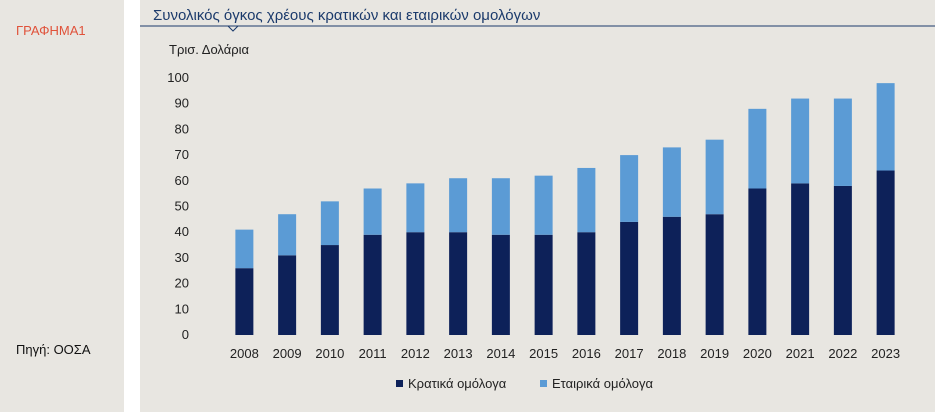 The image size is (935, 412). Describe the element at coordinates (132, 206) in the screenshot. I see `divider` at that location.